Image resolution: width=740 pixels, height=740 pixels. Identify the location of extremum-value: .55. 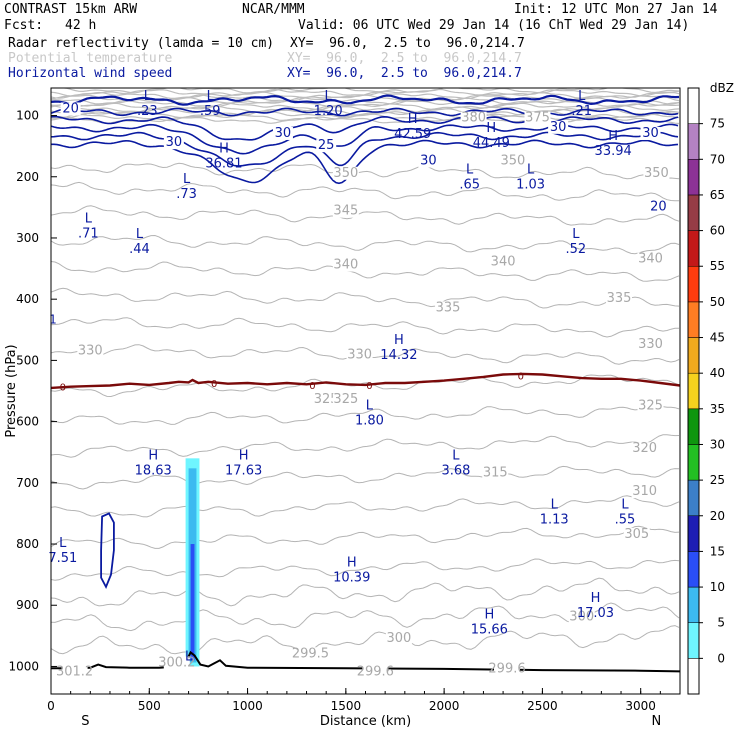
(625, 520).